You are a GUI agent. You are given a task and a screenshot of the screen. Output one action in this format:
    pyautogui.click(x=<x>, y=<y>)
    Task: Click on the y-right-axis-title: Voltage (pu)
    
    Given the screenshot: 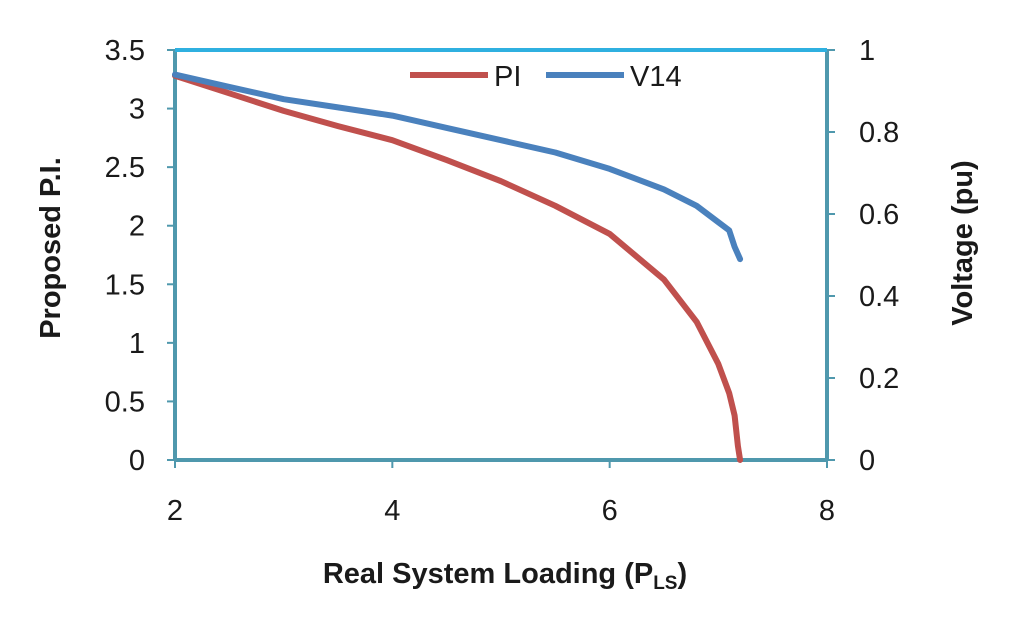 What is the action you would take?
    pyautogui.click(x=963, y=242)
    